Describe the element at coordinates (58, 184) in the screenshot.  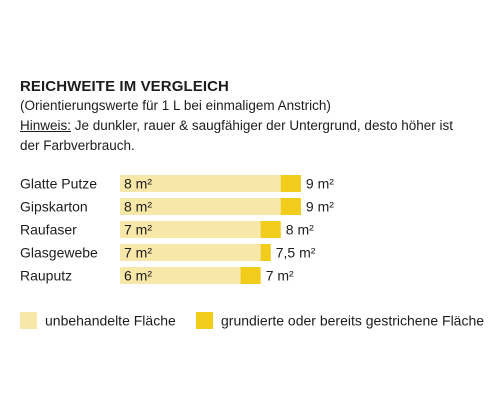
I see `category-label-glatte-putze: Glatte Putze` at that location.